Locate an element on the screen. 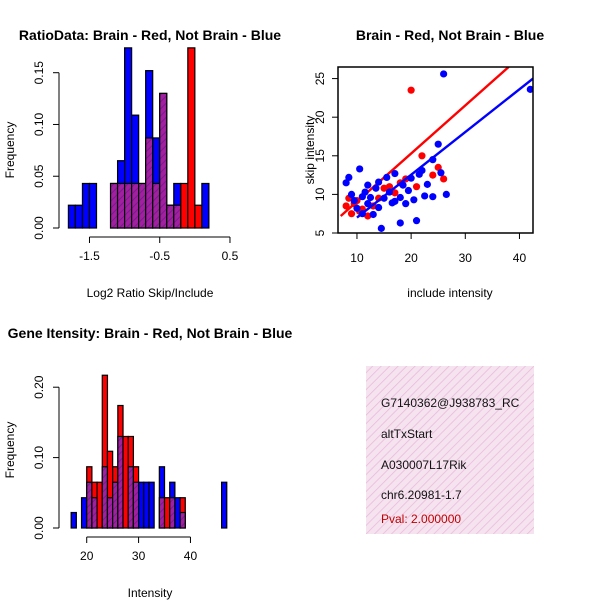 Image resolution: width=600 pixels, height=605 pixels. scatter-y-tick-label-4: 25 is located at coordinates (320, 79).